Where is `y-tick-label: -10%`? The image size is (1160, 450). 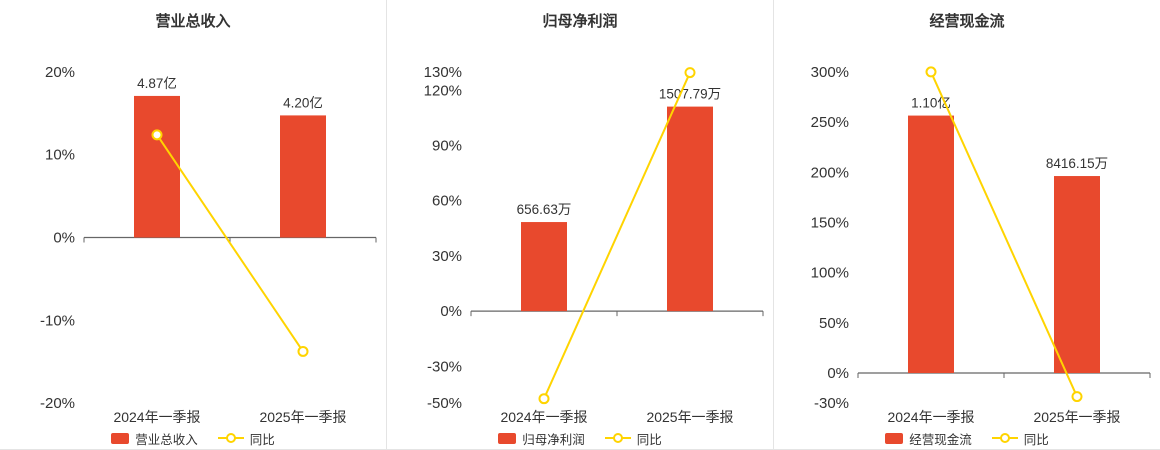
y-tick-label: -10% is located at coordinates (57, 320).